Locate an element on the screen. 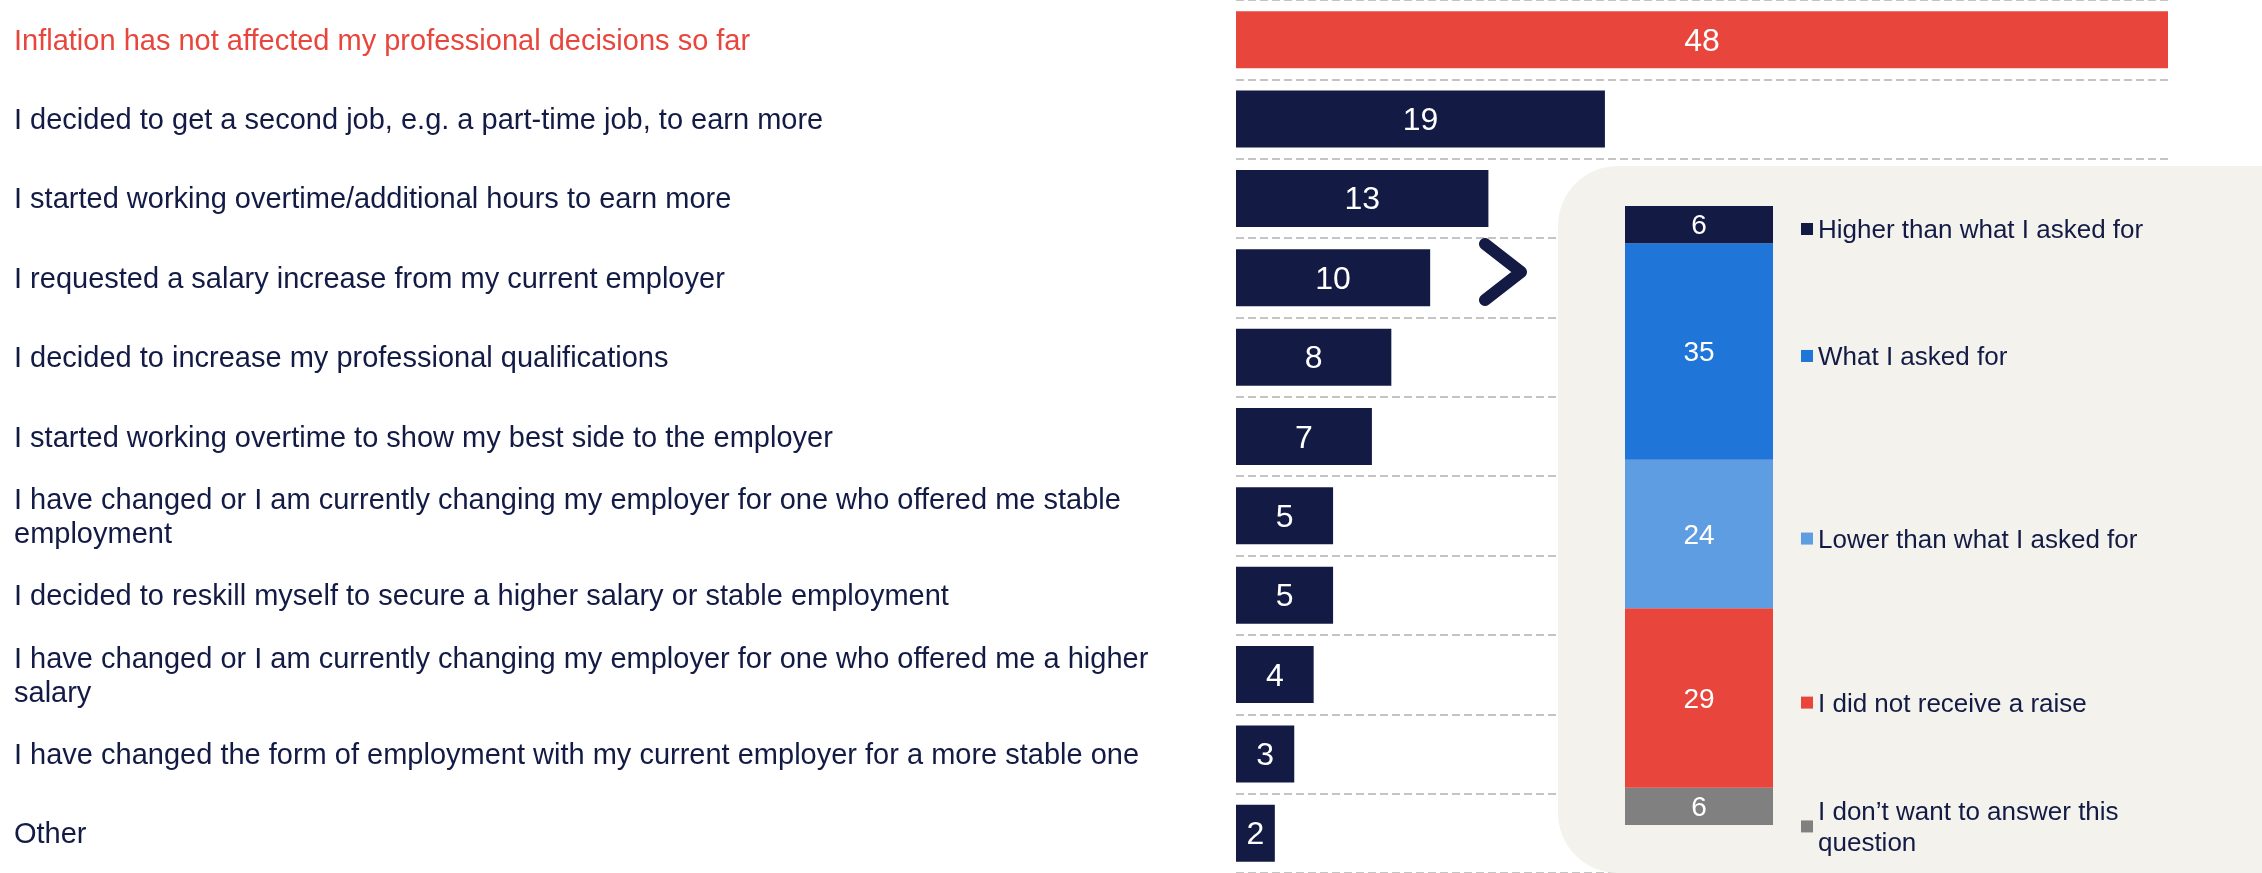 Image resolution: width=2262 pixels, height=873 pixels. y-tick-label: I requested a salary increase from my current employer is located at coordinates (370, 277).